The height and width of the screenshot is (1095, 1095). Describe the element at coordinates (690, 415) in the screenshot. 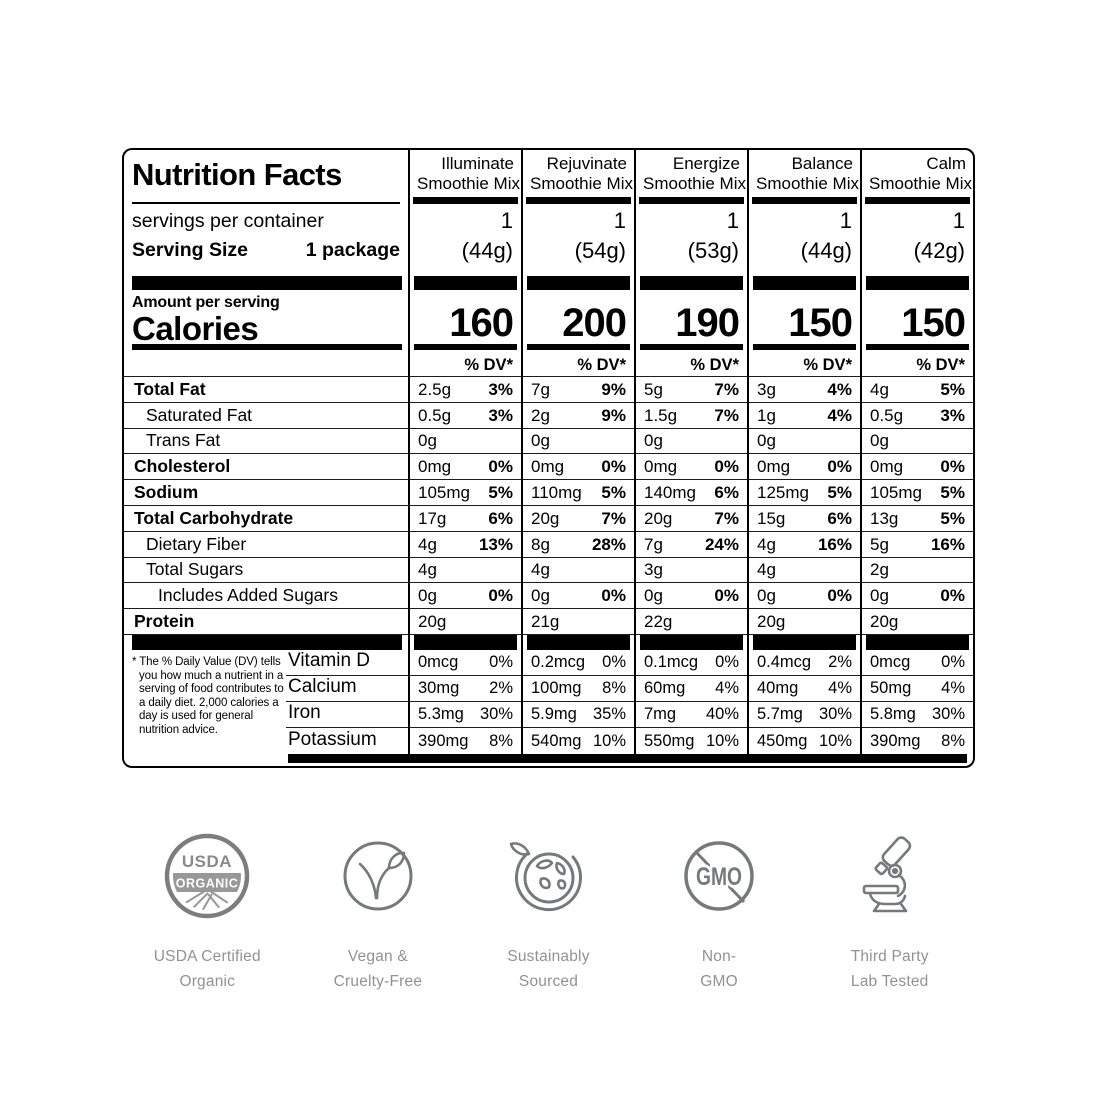

I see `nutrient-value: 1.5g 7%` at that location.